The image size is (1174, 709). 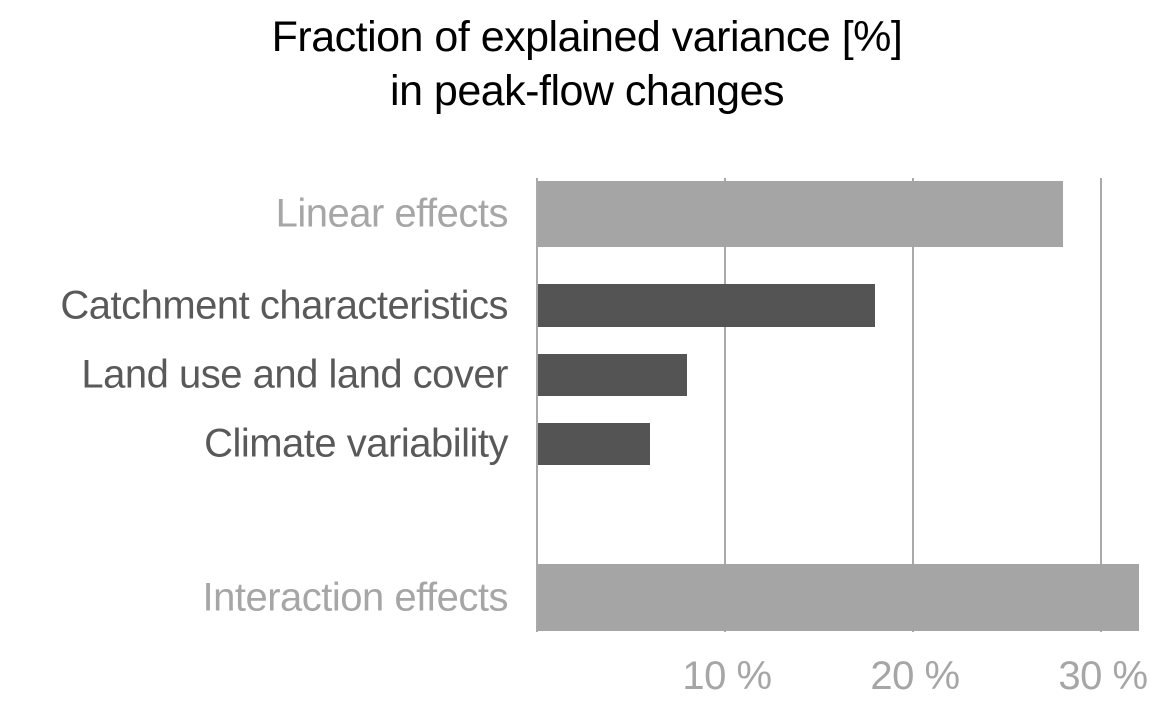 I want to click on chart-title-line1: Fraction of explained variance [%], so click(x=587, y=37).